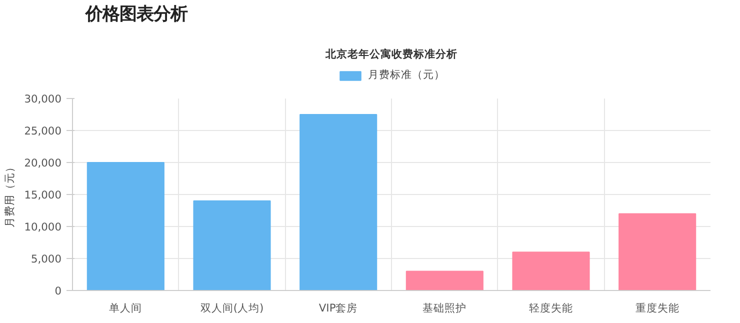 The image size is (740, 323). Describe the element at coordinates (232, 308) in the screenshot. I see `x-tick-label: 双人间(人均)` at that location.